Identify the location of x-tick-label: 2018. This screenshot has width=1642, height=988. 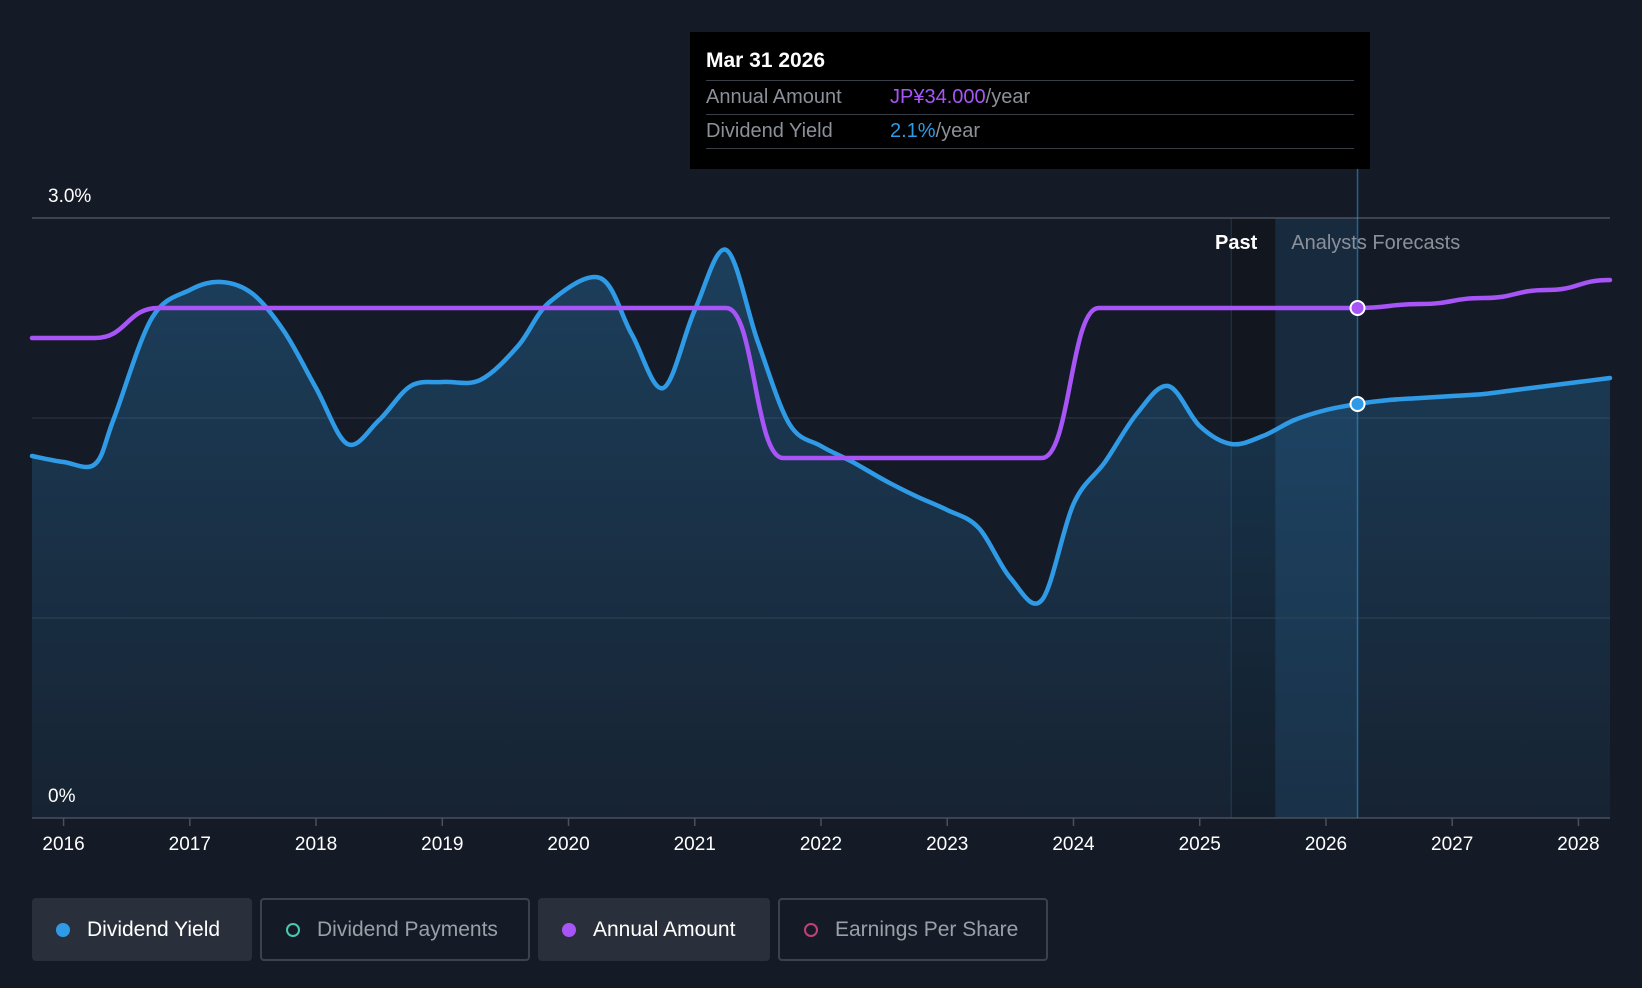
(316, 844).